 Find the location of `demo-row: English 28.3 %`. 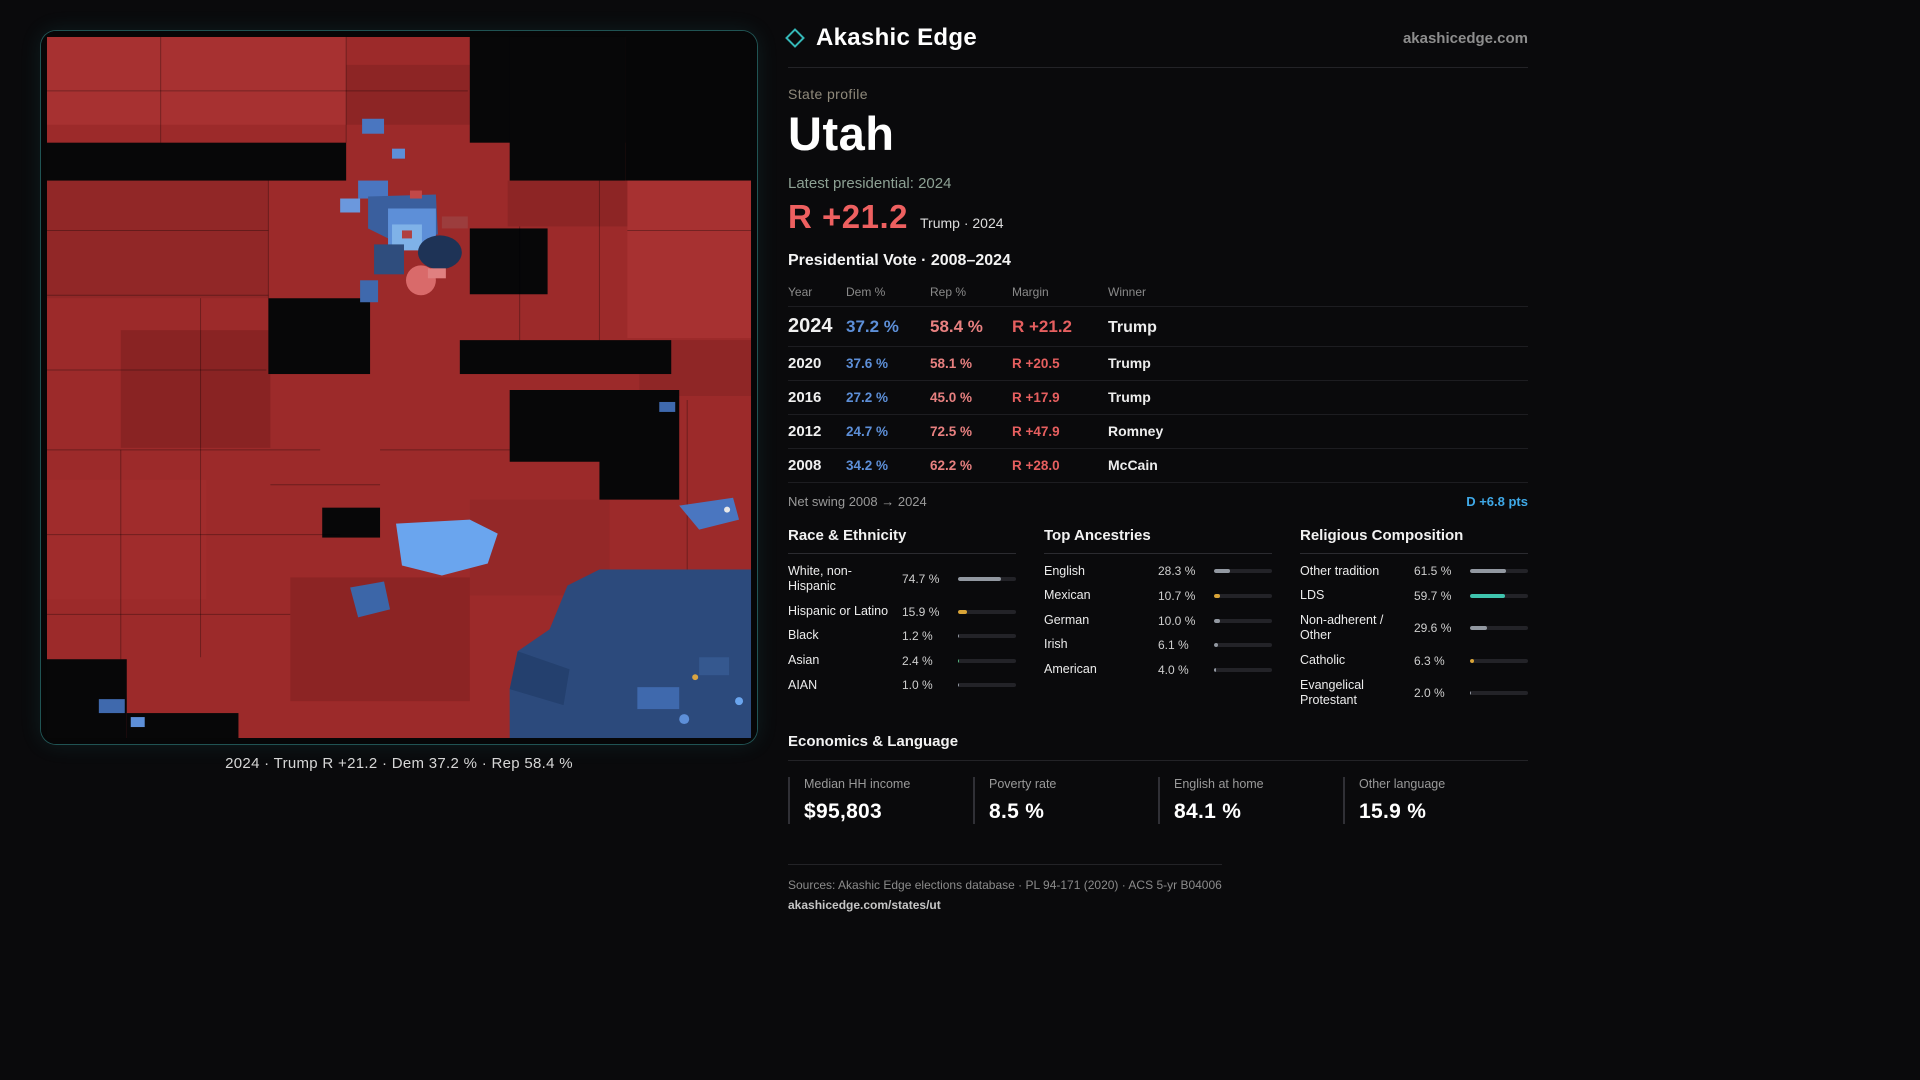

demo-row: English 28.3 % is located at coordinates (1158, 571).